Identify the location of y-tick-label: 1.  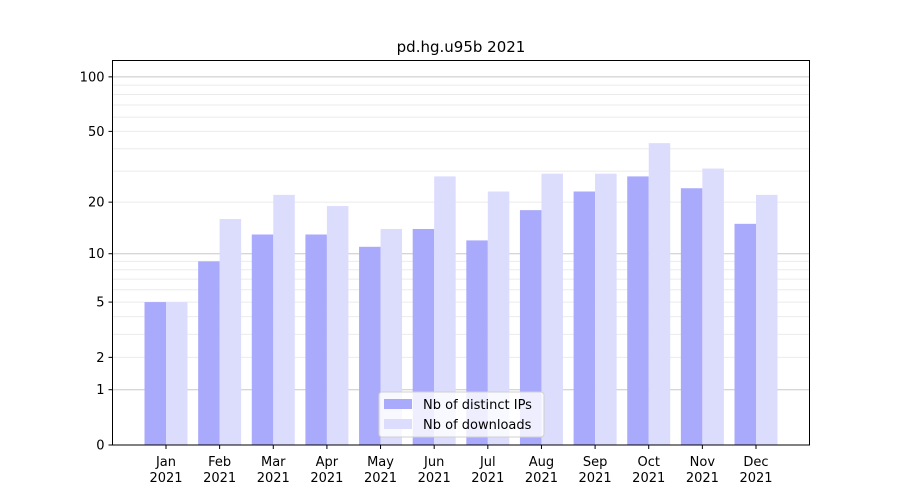
(100, 390).